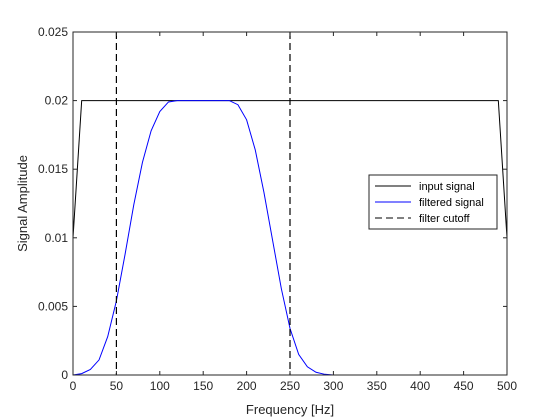 This screenshot has height=420, width=560. What do you see at coordinates (444, 219) in the screenshot?
I see `legend-label: filter cutoff` at bounding box center [444, 219].